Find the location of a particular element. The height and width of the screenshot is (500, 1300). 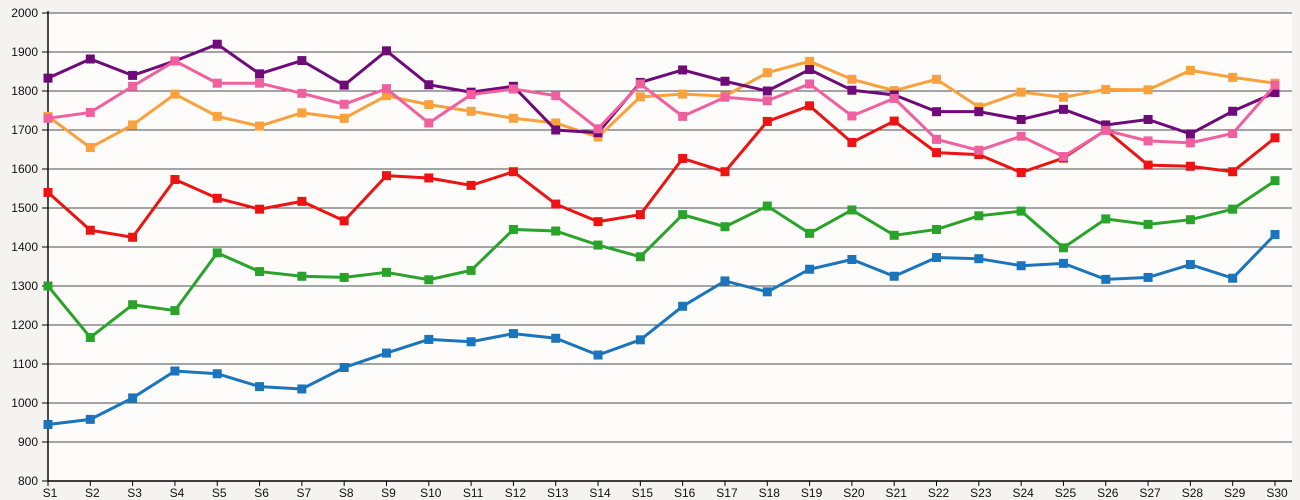

data-point-blue-S3 is located at coordinates (133, 398).